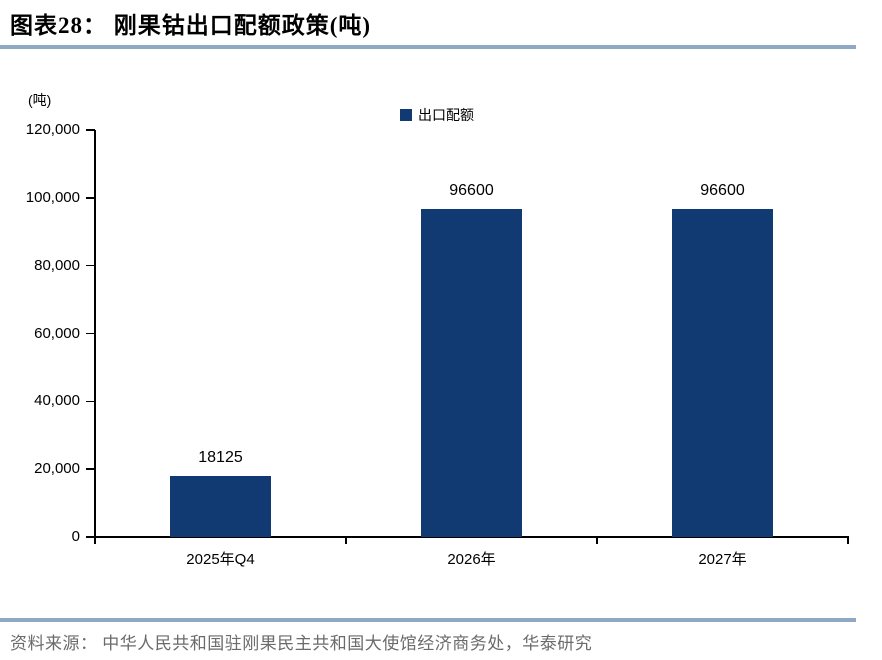 Image resolution: width=882 pixels, height=660 pixels. I want to click on source-text: 资料来源： 中华人民共和国驻刚果民主共和国大使馆经济商务处，华泰研究, so click(301, 643).